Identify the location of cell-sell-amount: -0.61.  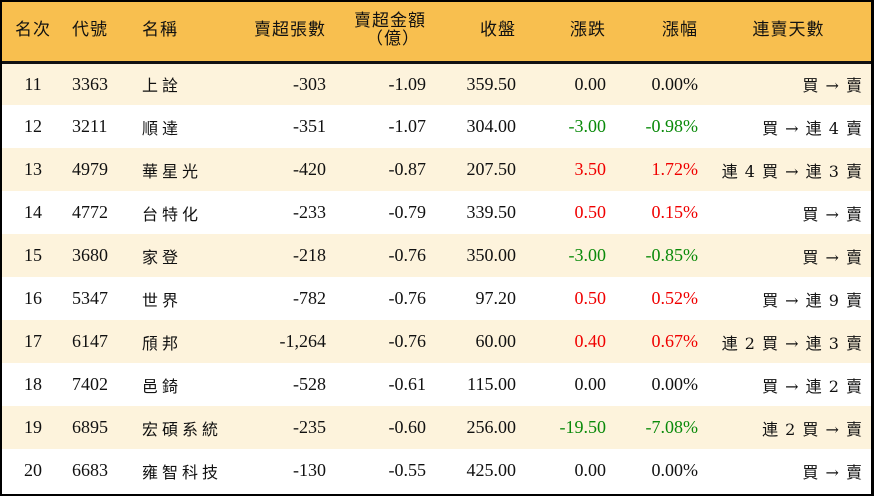
(407, 384).